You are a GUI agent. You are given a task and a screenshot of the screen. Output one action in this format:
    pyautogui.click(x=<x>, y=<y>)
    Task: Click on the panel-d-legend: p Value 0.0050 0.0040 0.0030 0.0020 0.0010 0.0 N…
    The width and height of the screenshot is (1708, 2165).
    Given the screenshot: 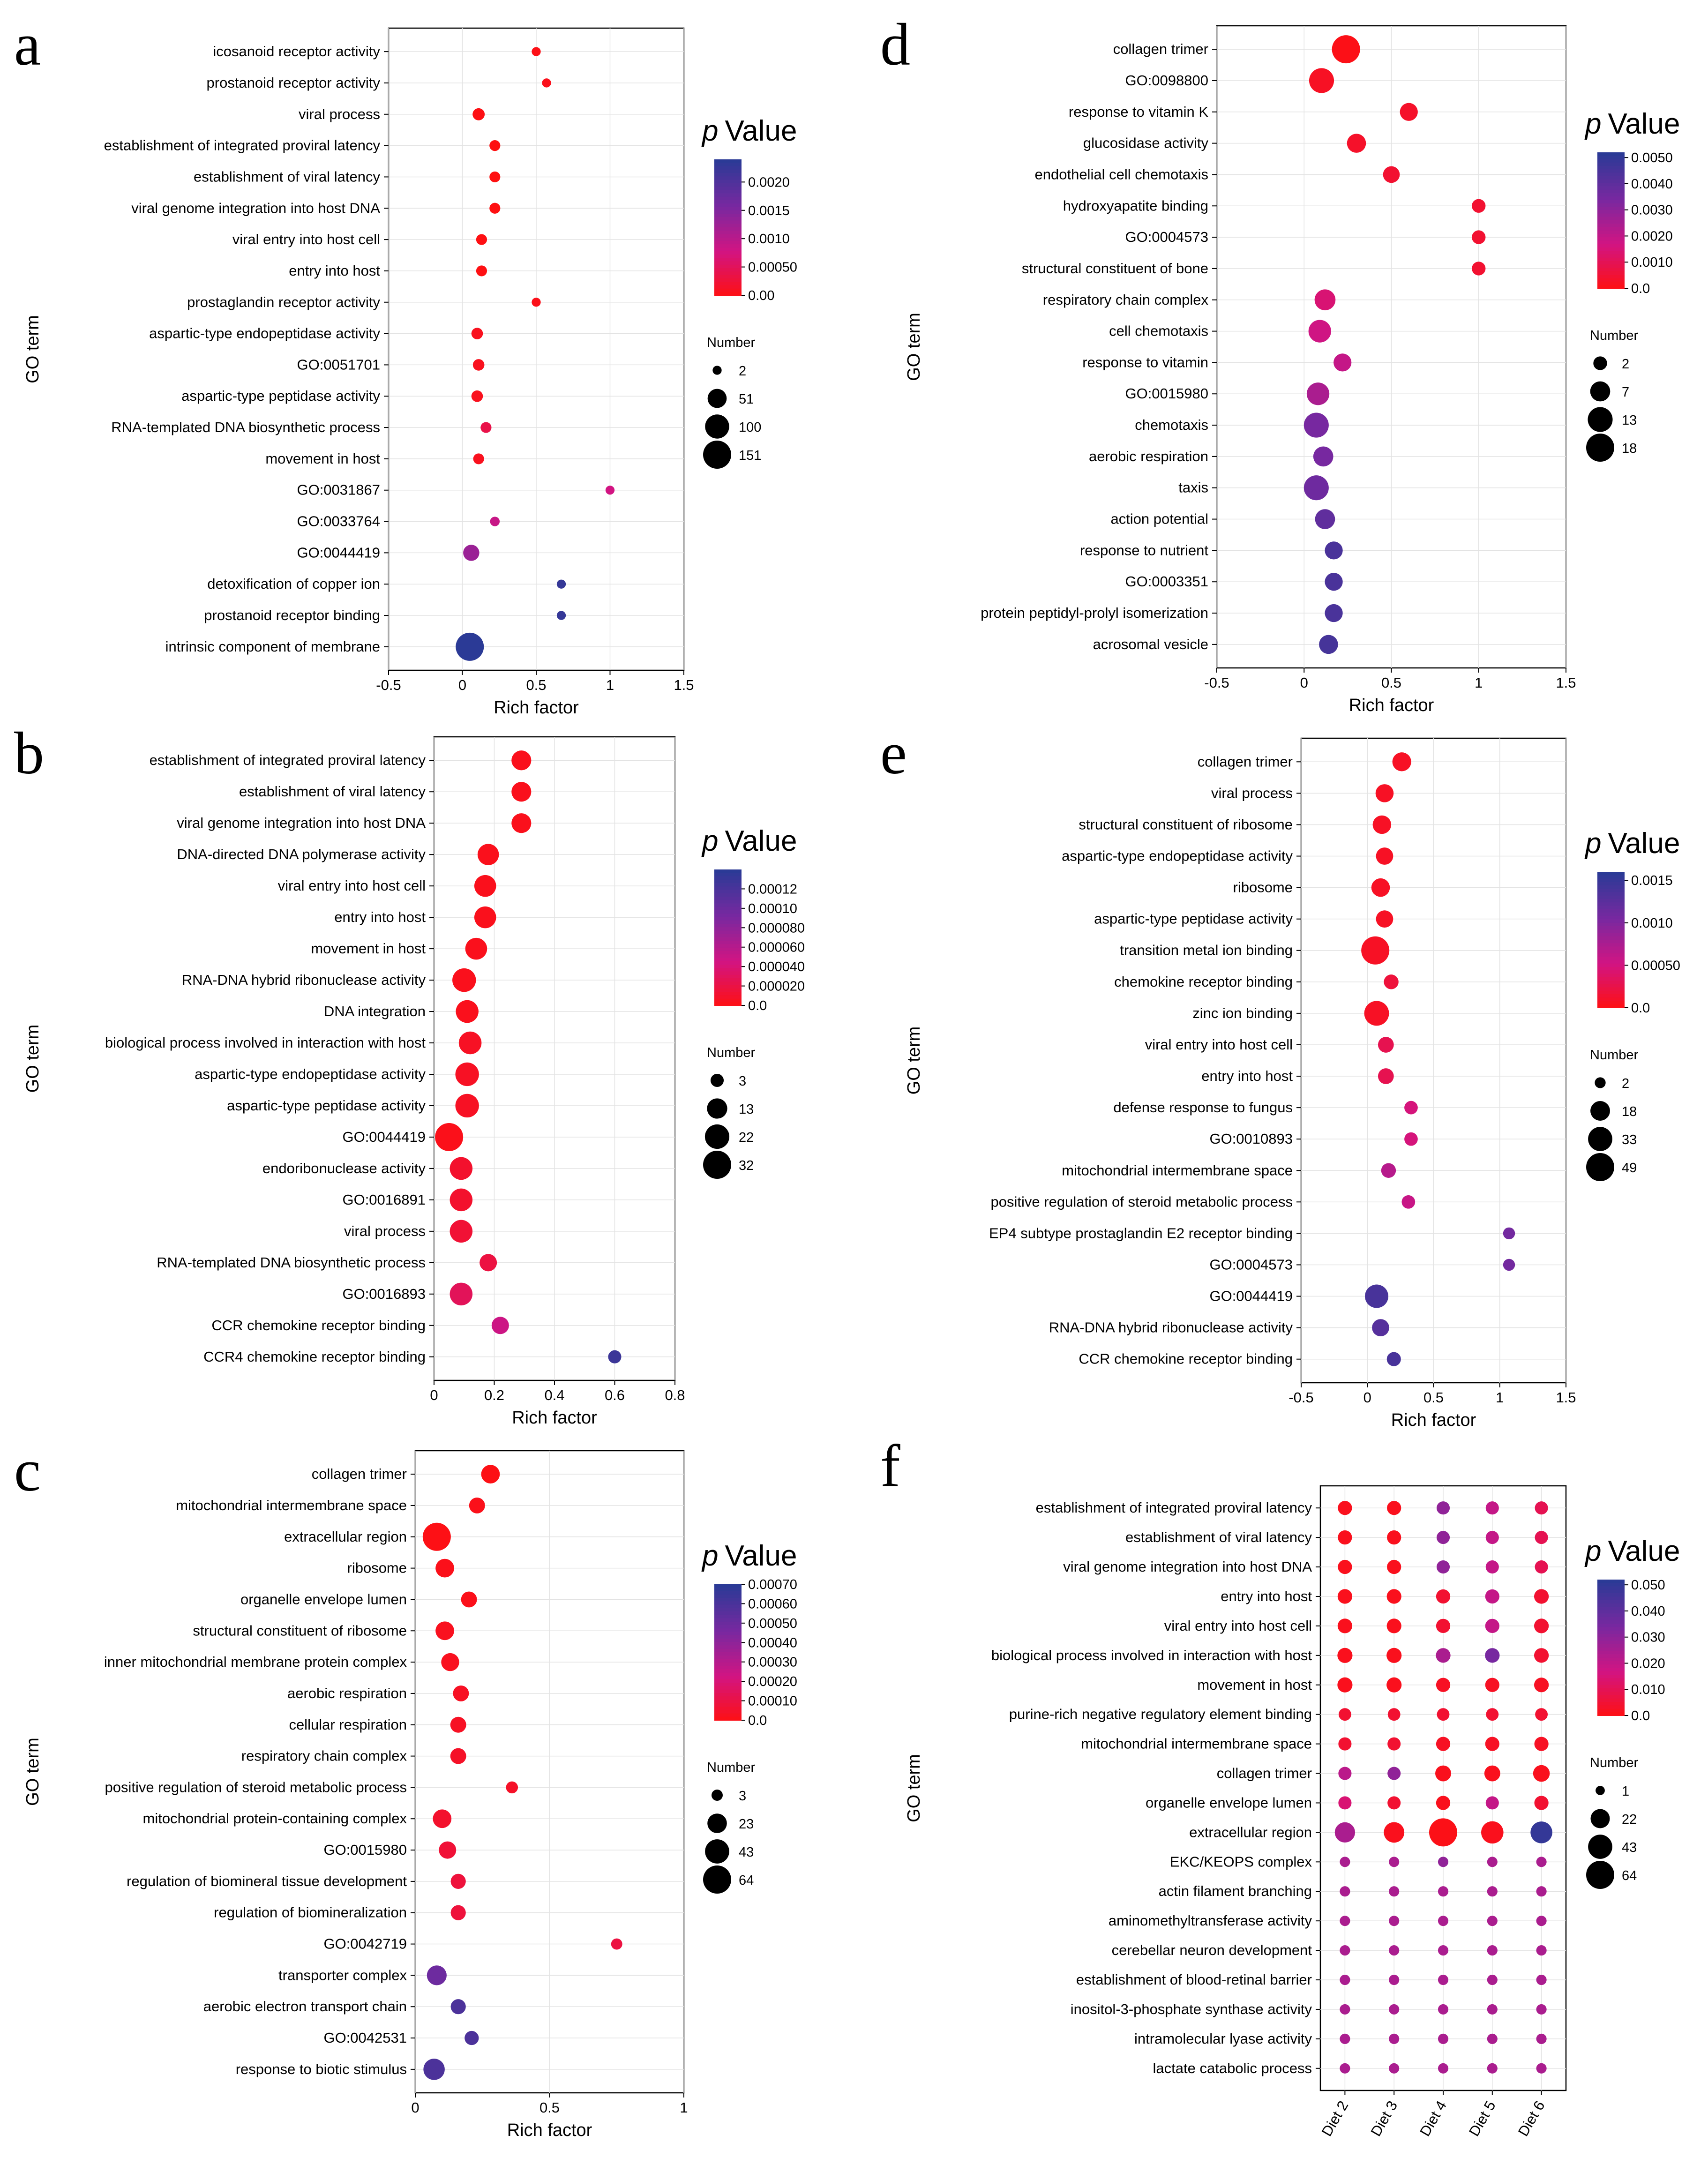 What is the action you would take?
    pyautogui.click(x=1632, y=285)
    